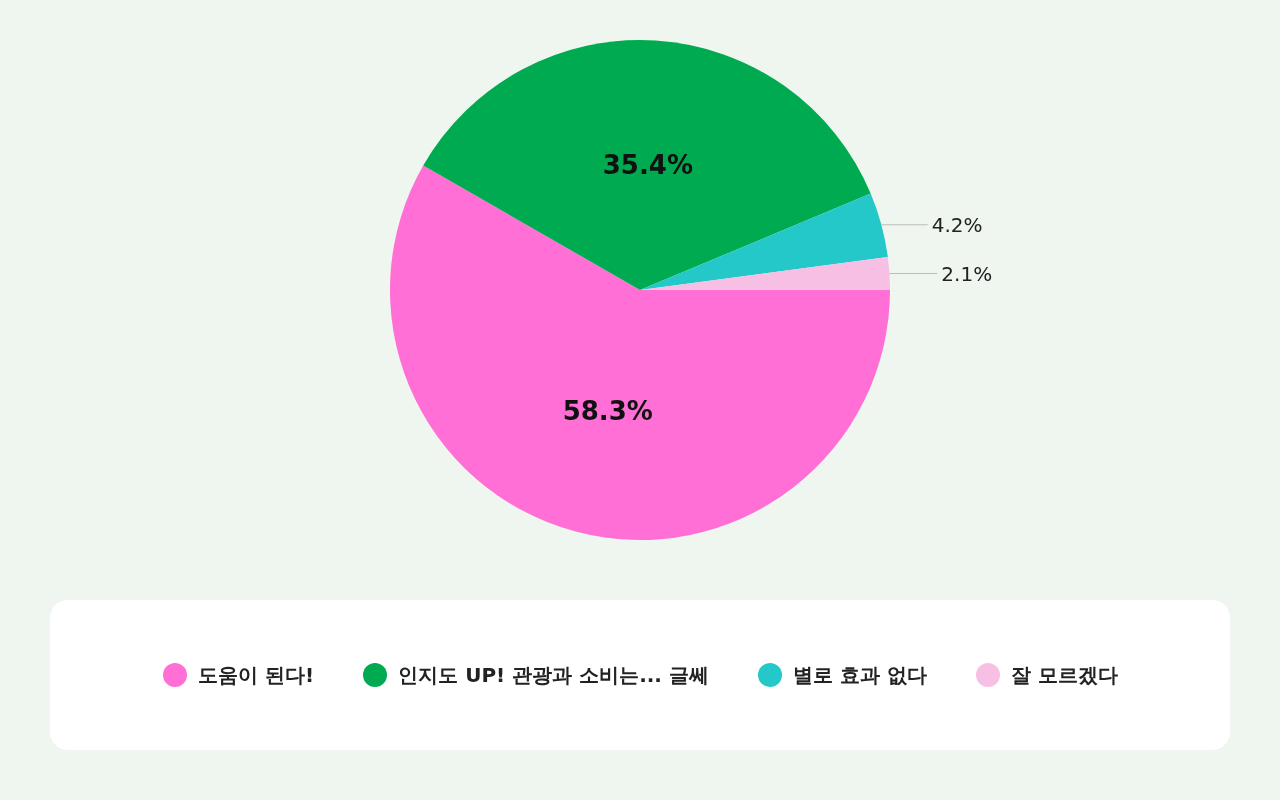  What do you see at coordinates (859, 675) in the screenshot?
I see `legend-label: 별로 효과 없다` at bounding box center [859, 675].